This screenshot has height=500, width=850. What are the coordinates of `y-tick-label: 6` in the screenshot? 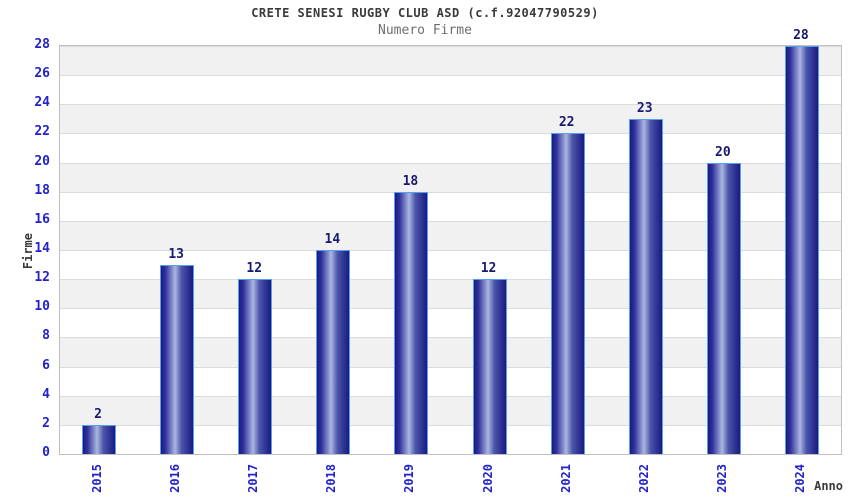 It's located at (46, 365).